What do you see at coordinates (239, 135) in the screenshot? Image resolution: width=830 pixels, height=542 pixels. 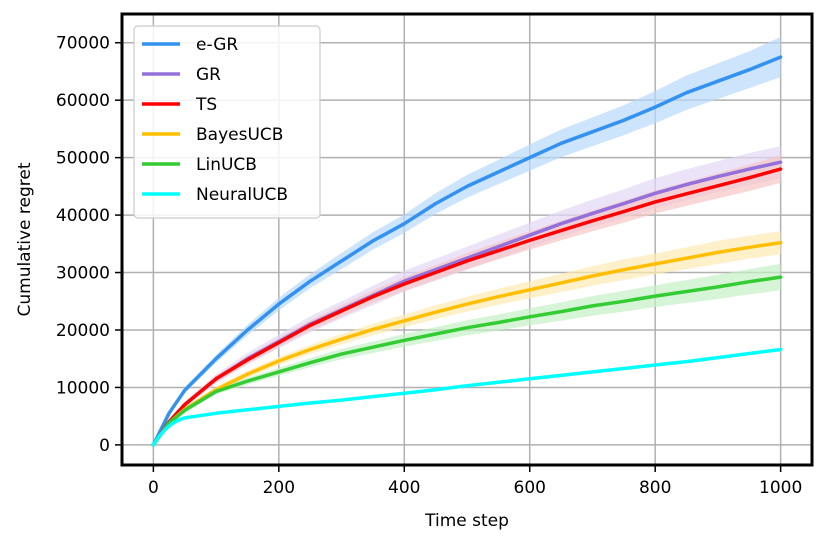 I see `bayesucb-legend-label: BayesUCB` at bounding box center [239, 135].